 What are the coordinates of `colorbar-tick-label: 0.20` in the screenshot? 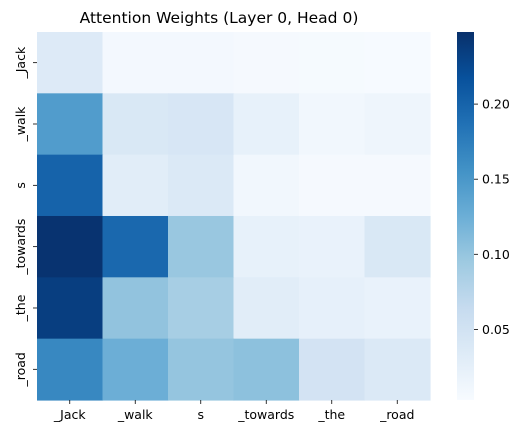 It's located at (496, 104).